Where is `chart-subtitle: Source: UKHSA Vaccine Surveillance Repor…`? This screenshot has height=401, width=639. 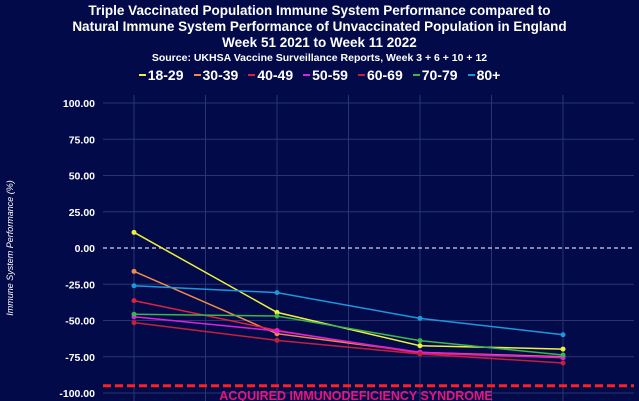
chart-subtitle: Source: UKHSA Vaccine Surveillance Repor… is located at coordinates (319, 58).